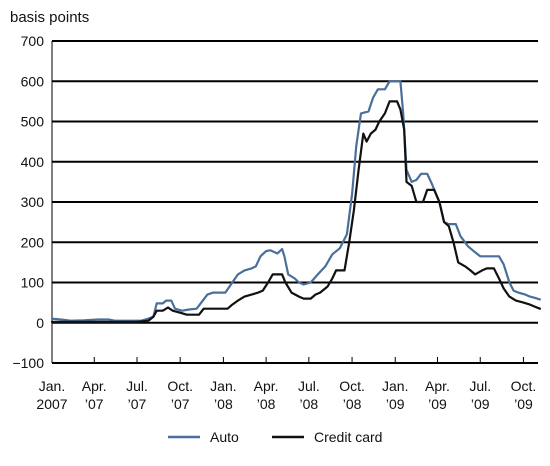 This screenshot has height=466, width=550. I want to click on legend-label: Auto, so click(224, 437).